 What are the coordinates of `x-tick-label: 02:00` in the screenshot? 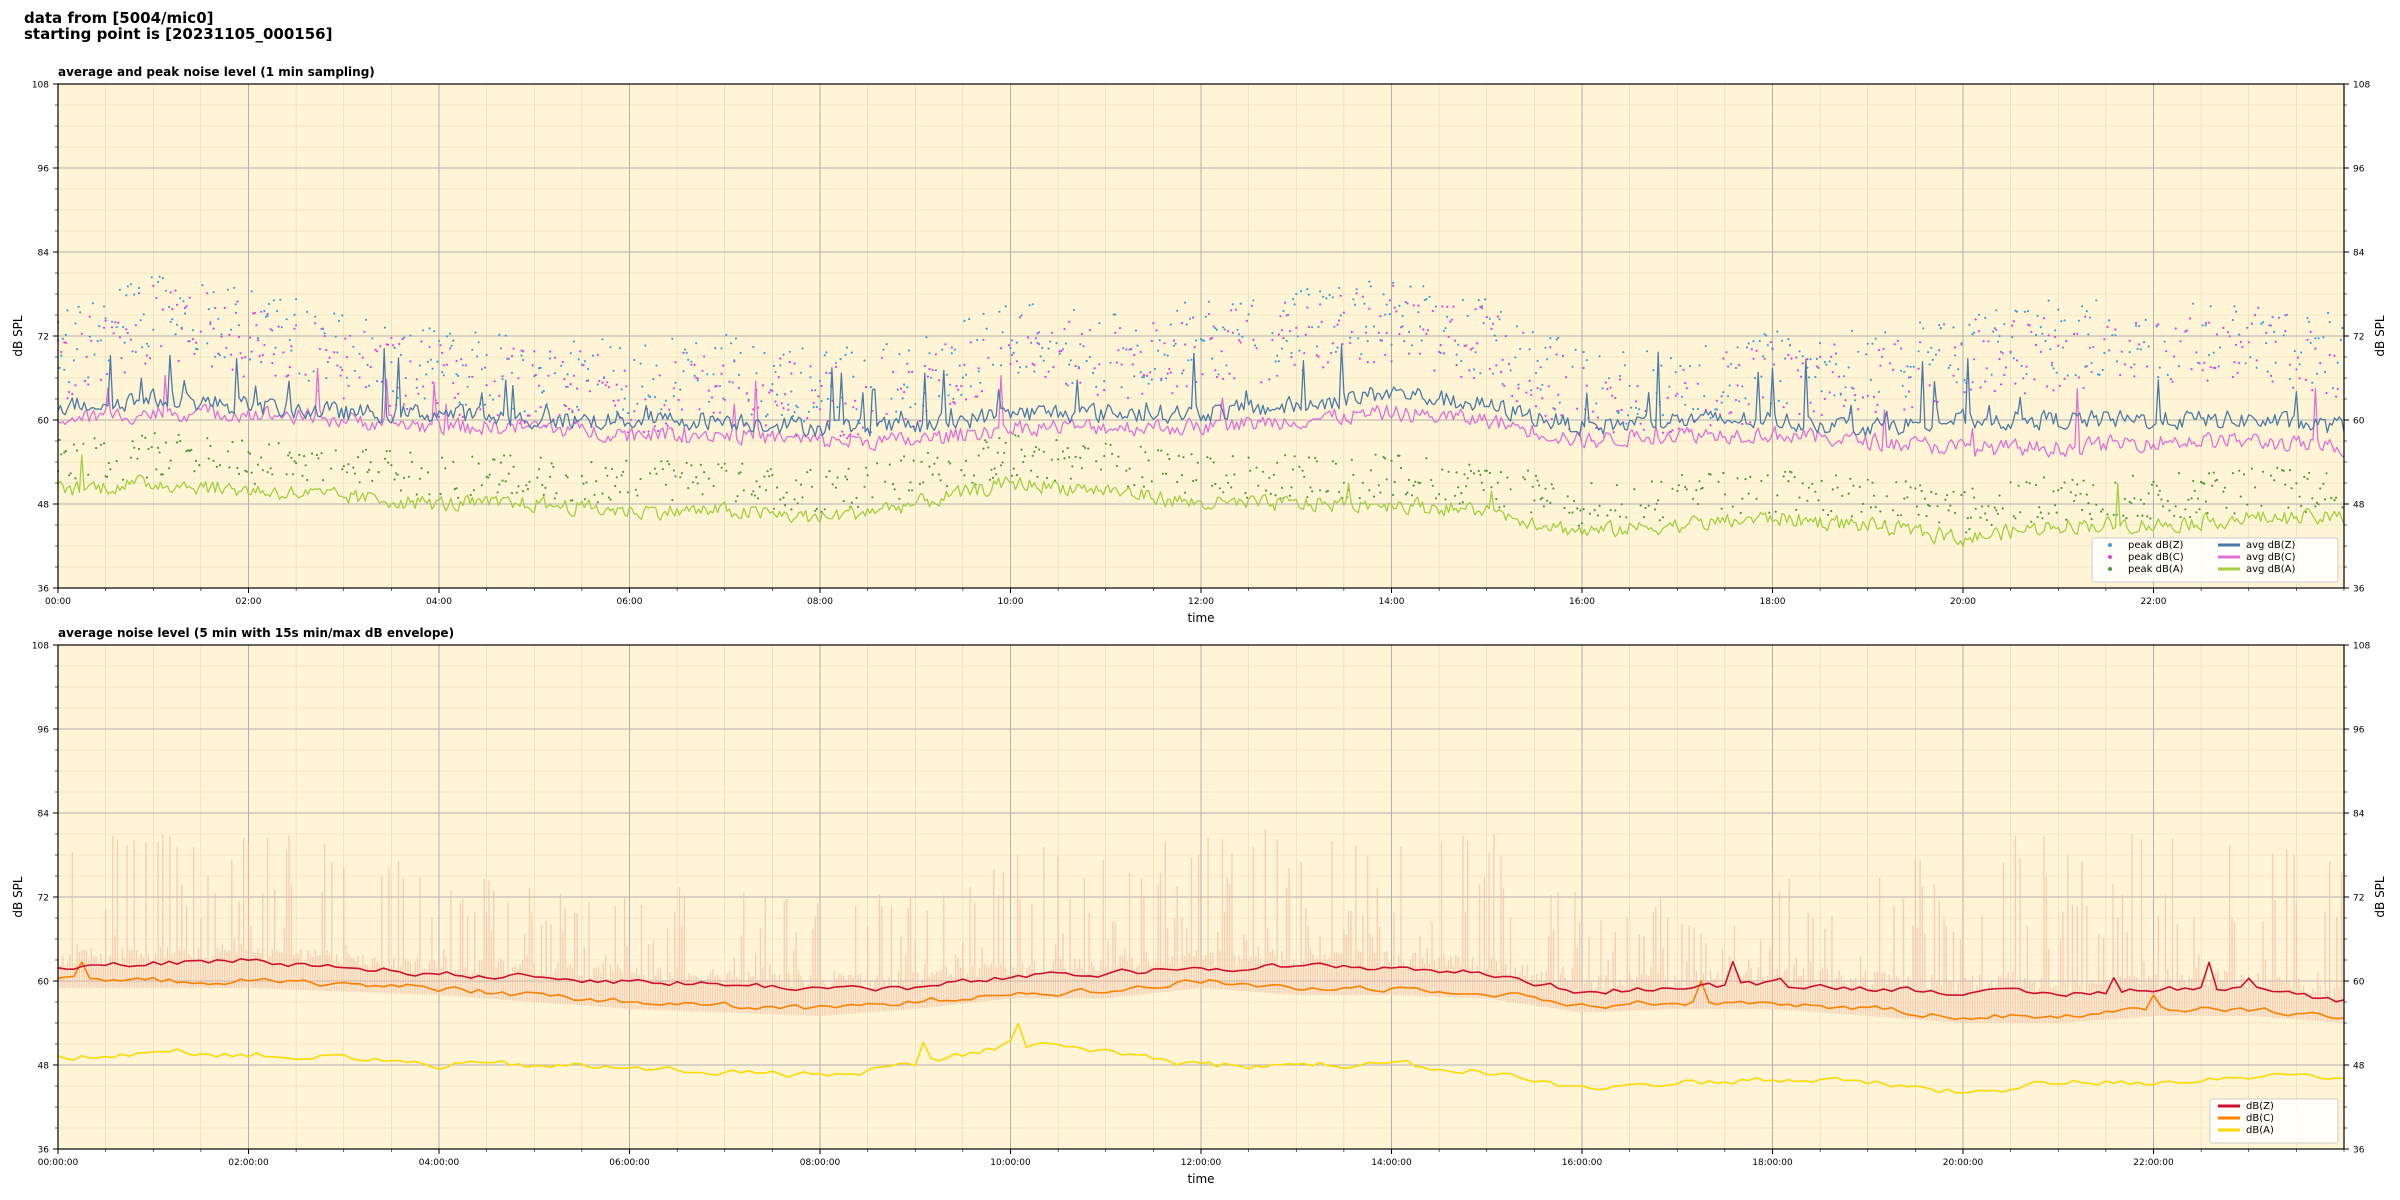 It's located at (249, 602).